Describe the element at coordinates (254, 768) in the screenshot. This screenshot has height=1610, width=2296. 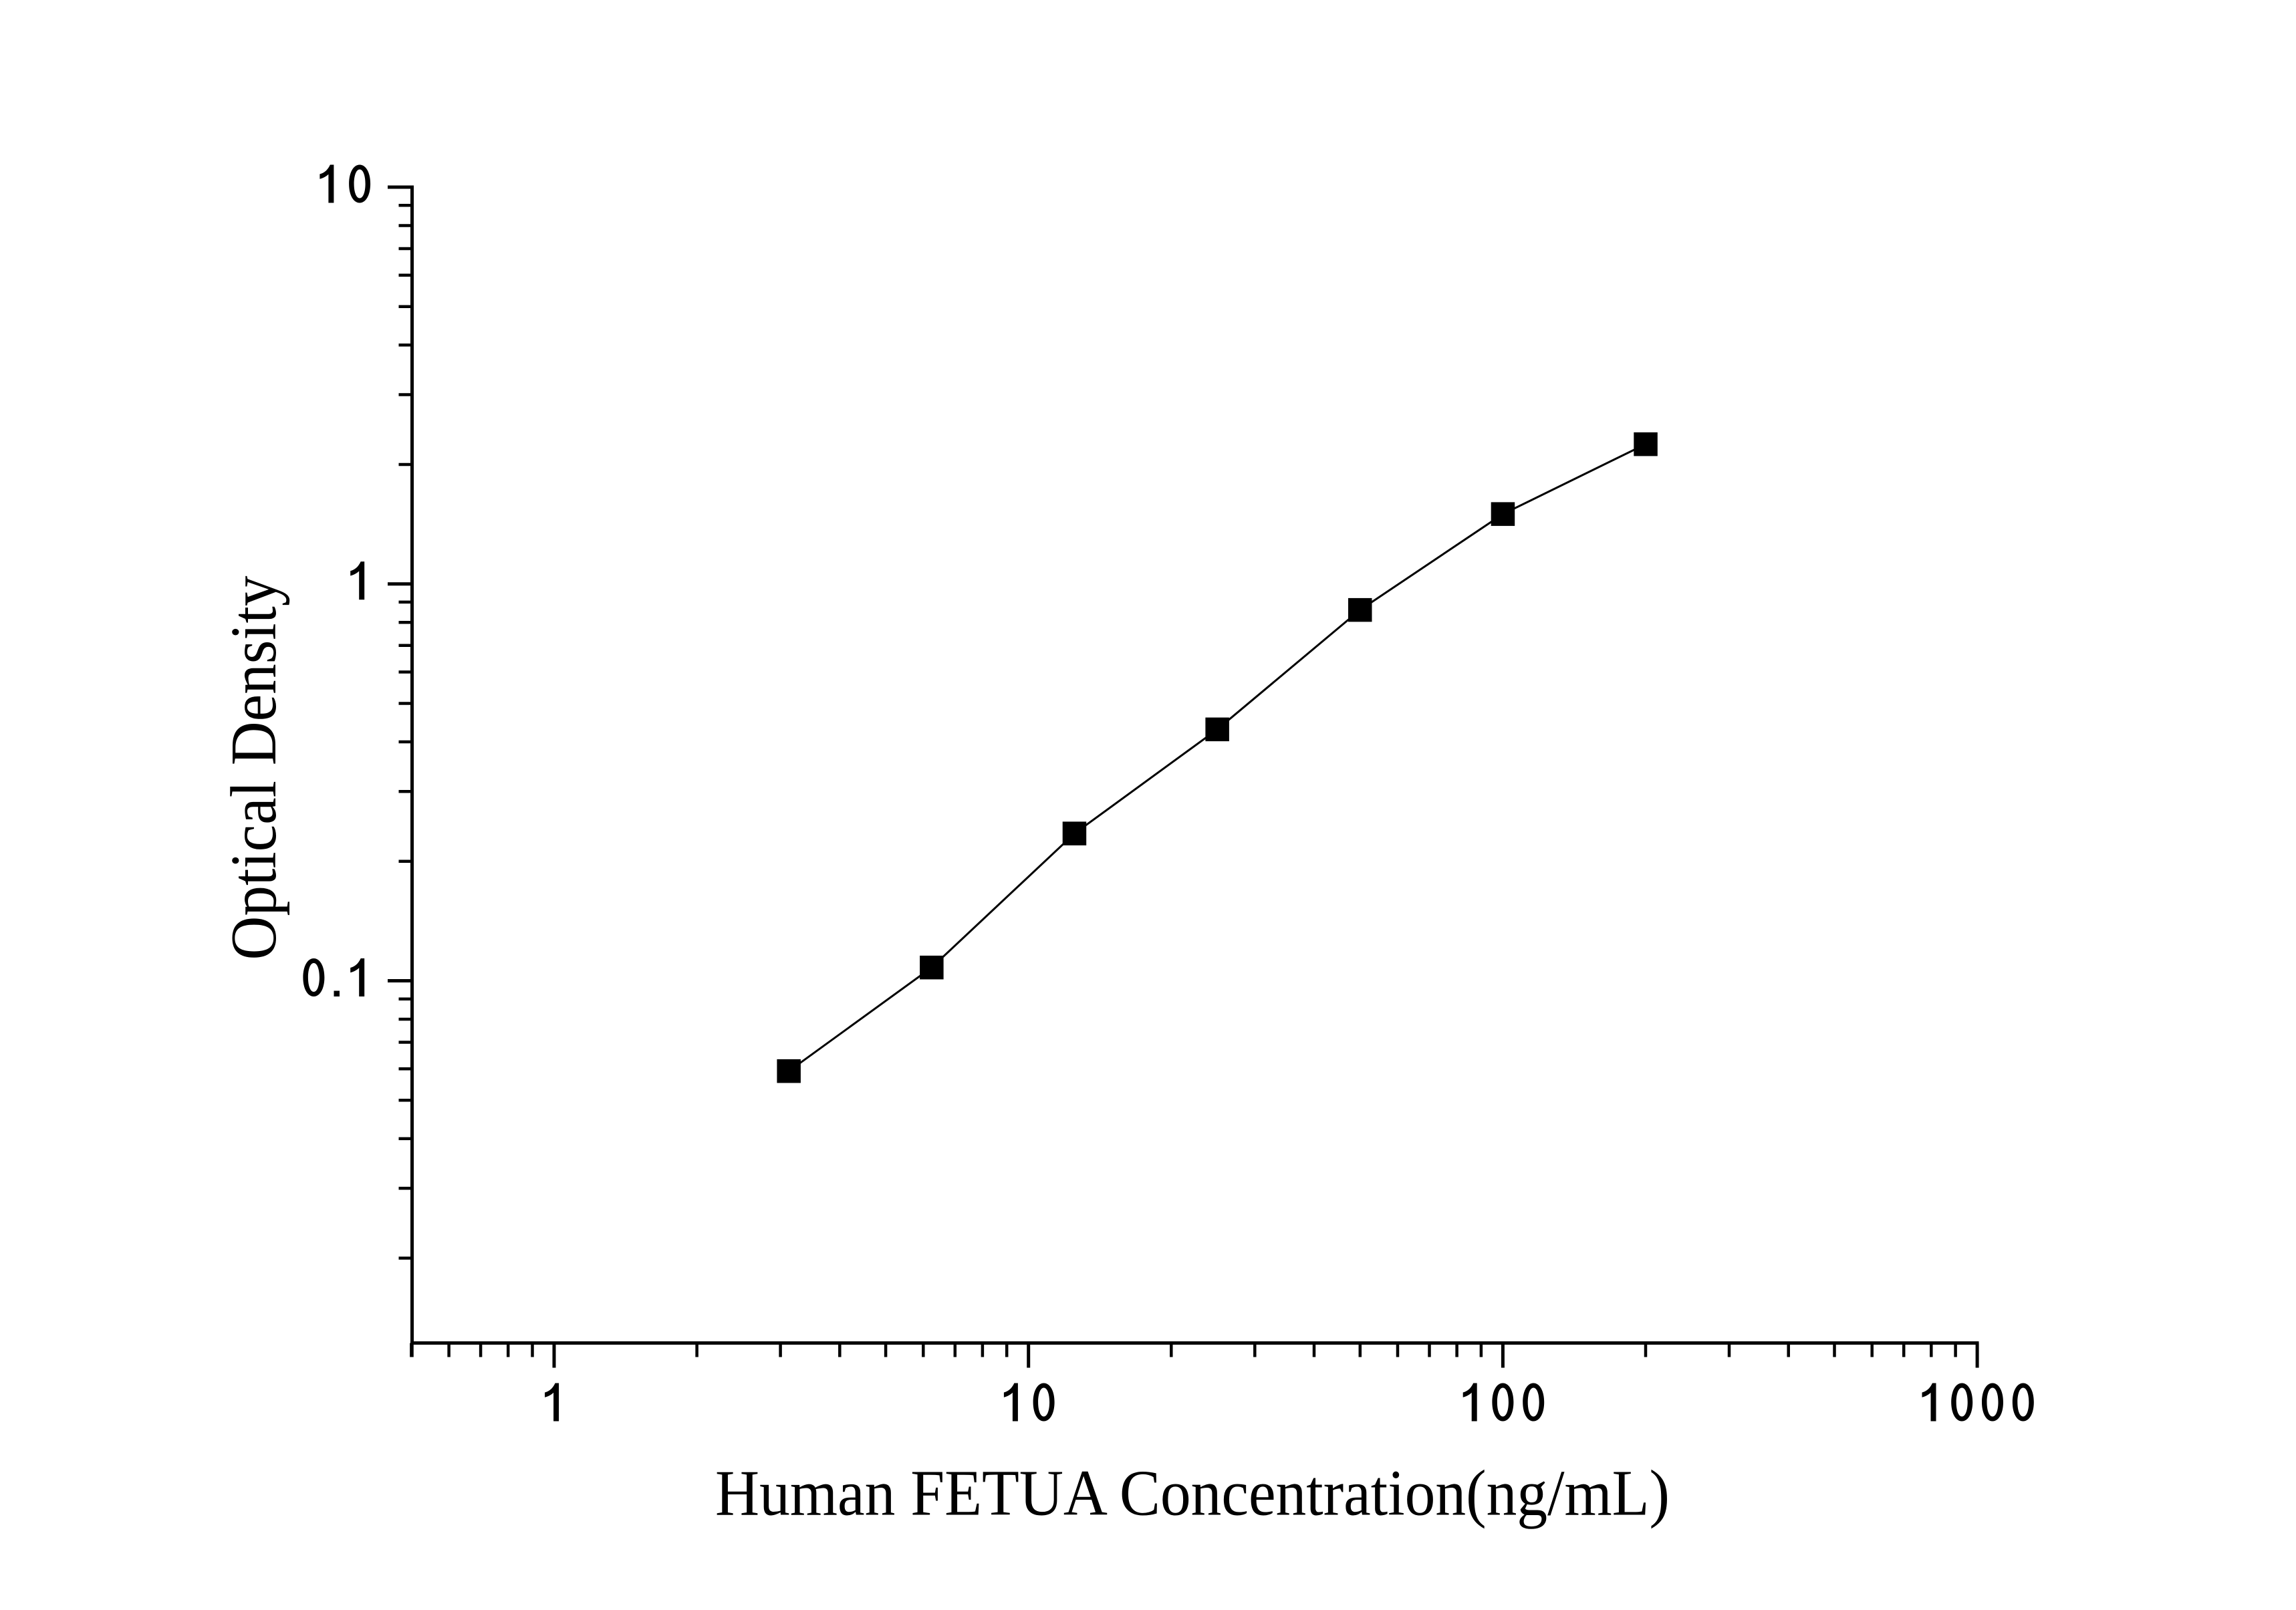
I see `svg-text: Optical Density` at that location.